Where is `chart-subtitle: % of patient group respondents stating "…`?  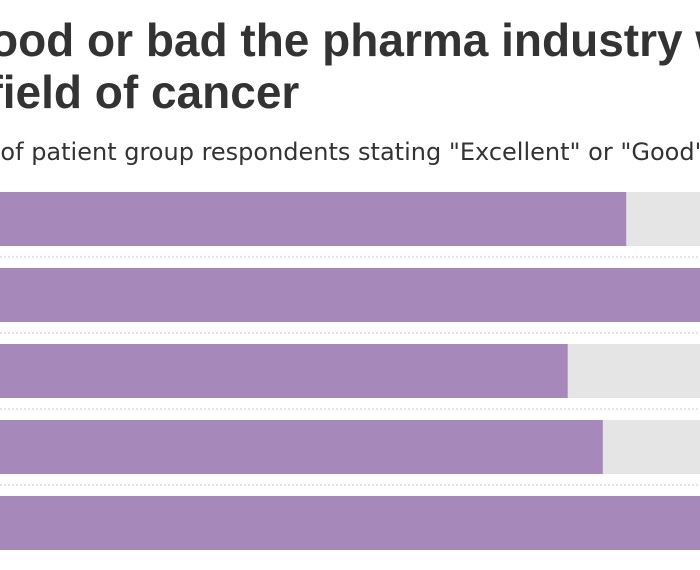
chart-subtitle: % of patient group respondents stating "… is located at coordinates (350, 152).